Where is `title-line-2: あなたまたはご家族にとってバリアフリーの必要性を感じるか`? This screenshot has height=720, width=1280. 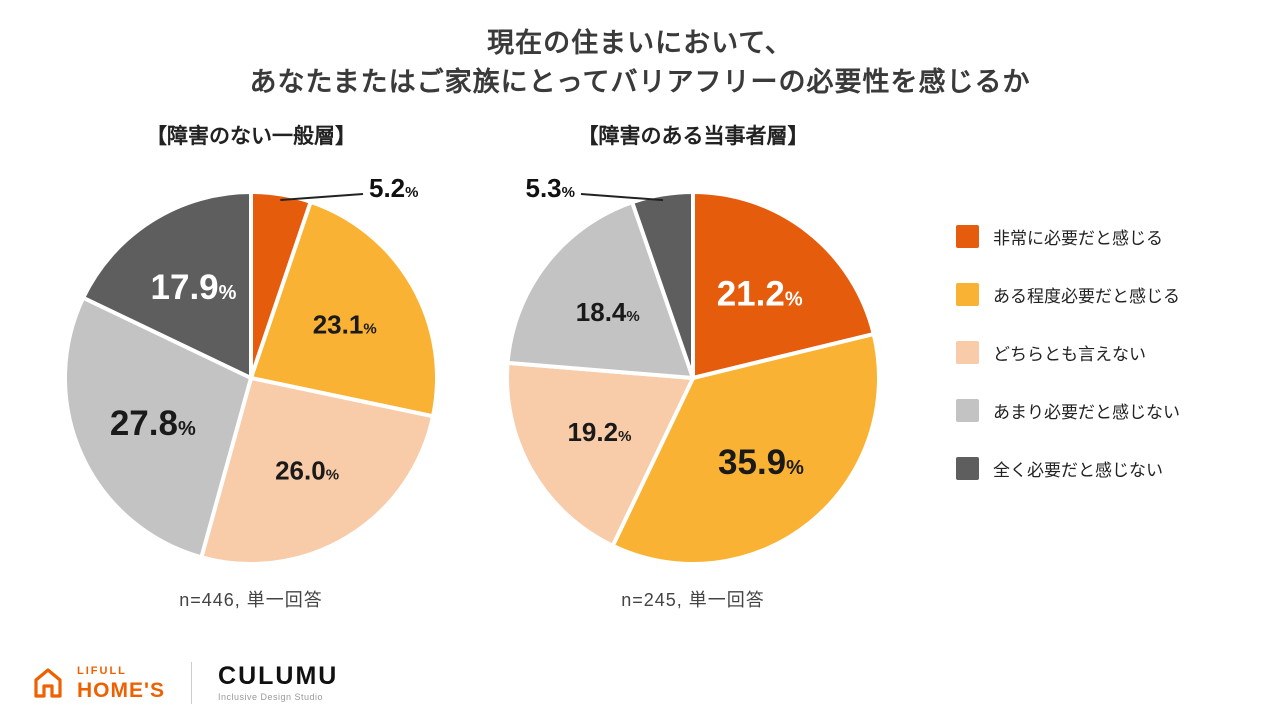
title-line-2: あなたまたはご家族にとってバリアフリーの必要性を感じるか is located at coordinates (640, 82).